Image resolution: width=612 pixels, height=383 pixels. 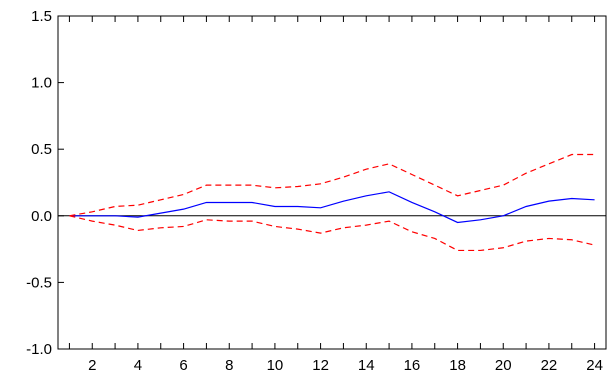 I want to click on x-tick-label: 10, so click(x=275, y=365).